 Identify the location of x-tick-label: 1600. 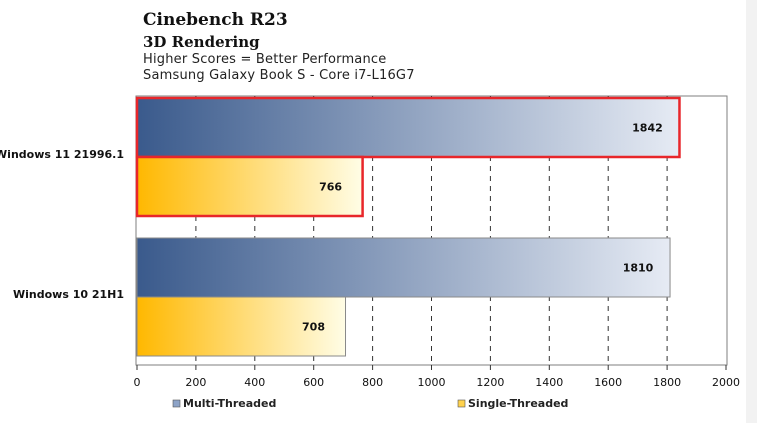
(608, 382).